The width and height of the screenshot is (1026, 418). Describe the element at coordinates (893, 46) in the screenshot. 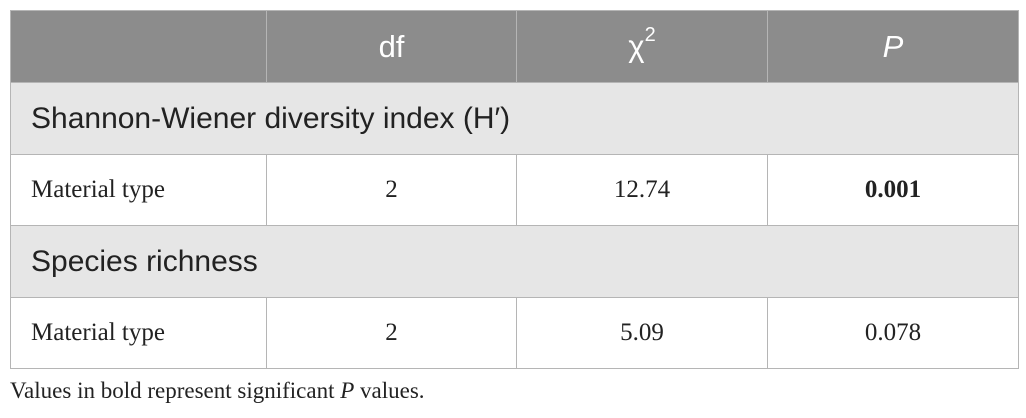

I see `header-cell: P` at that location.